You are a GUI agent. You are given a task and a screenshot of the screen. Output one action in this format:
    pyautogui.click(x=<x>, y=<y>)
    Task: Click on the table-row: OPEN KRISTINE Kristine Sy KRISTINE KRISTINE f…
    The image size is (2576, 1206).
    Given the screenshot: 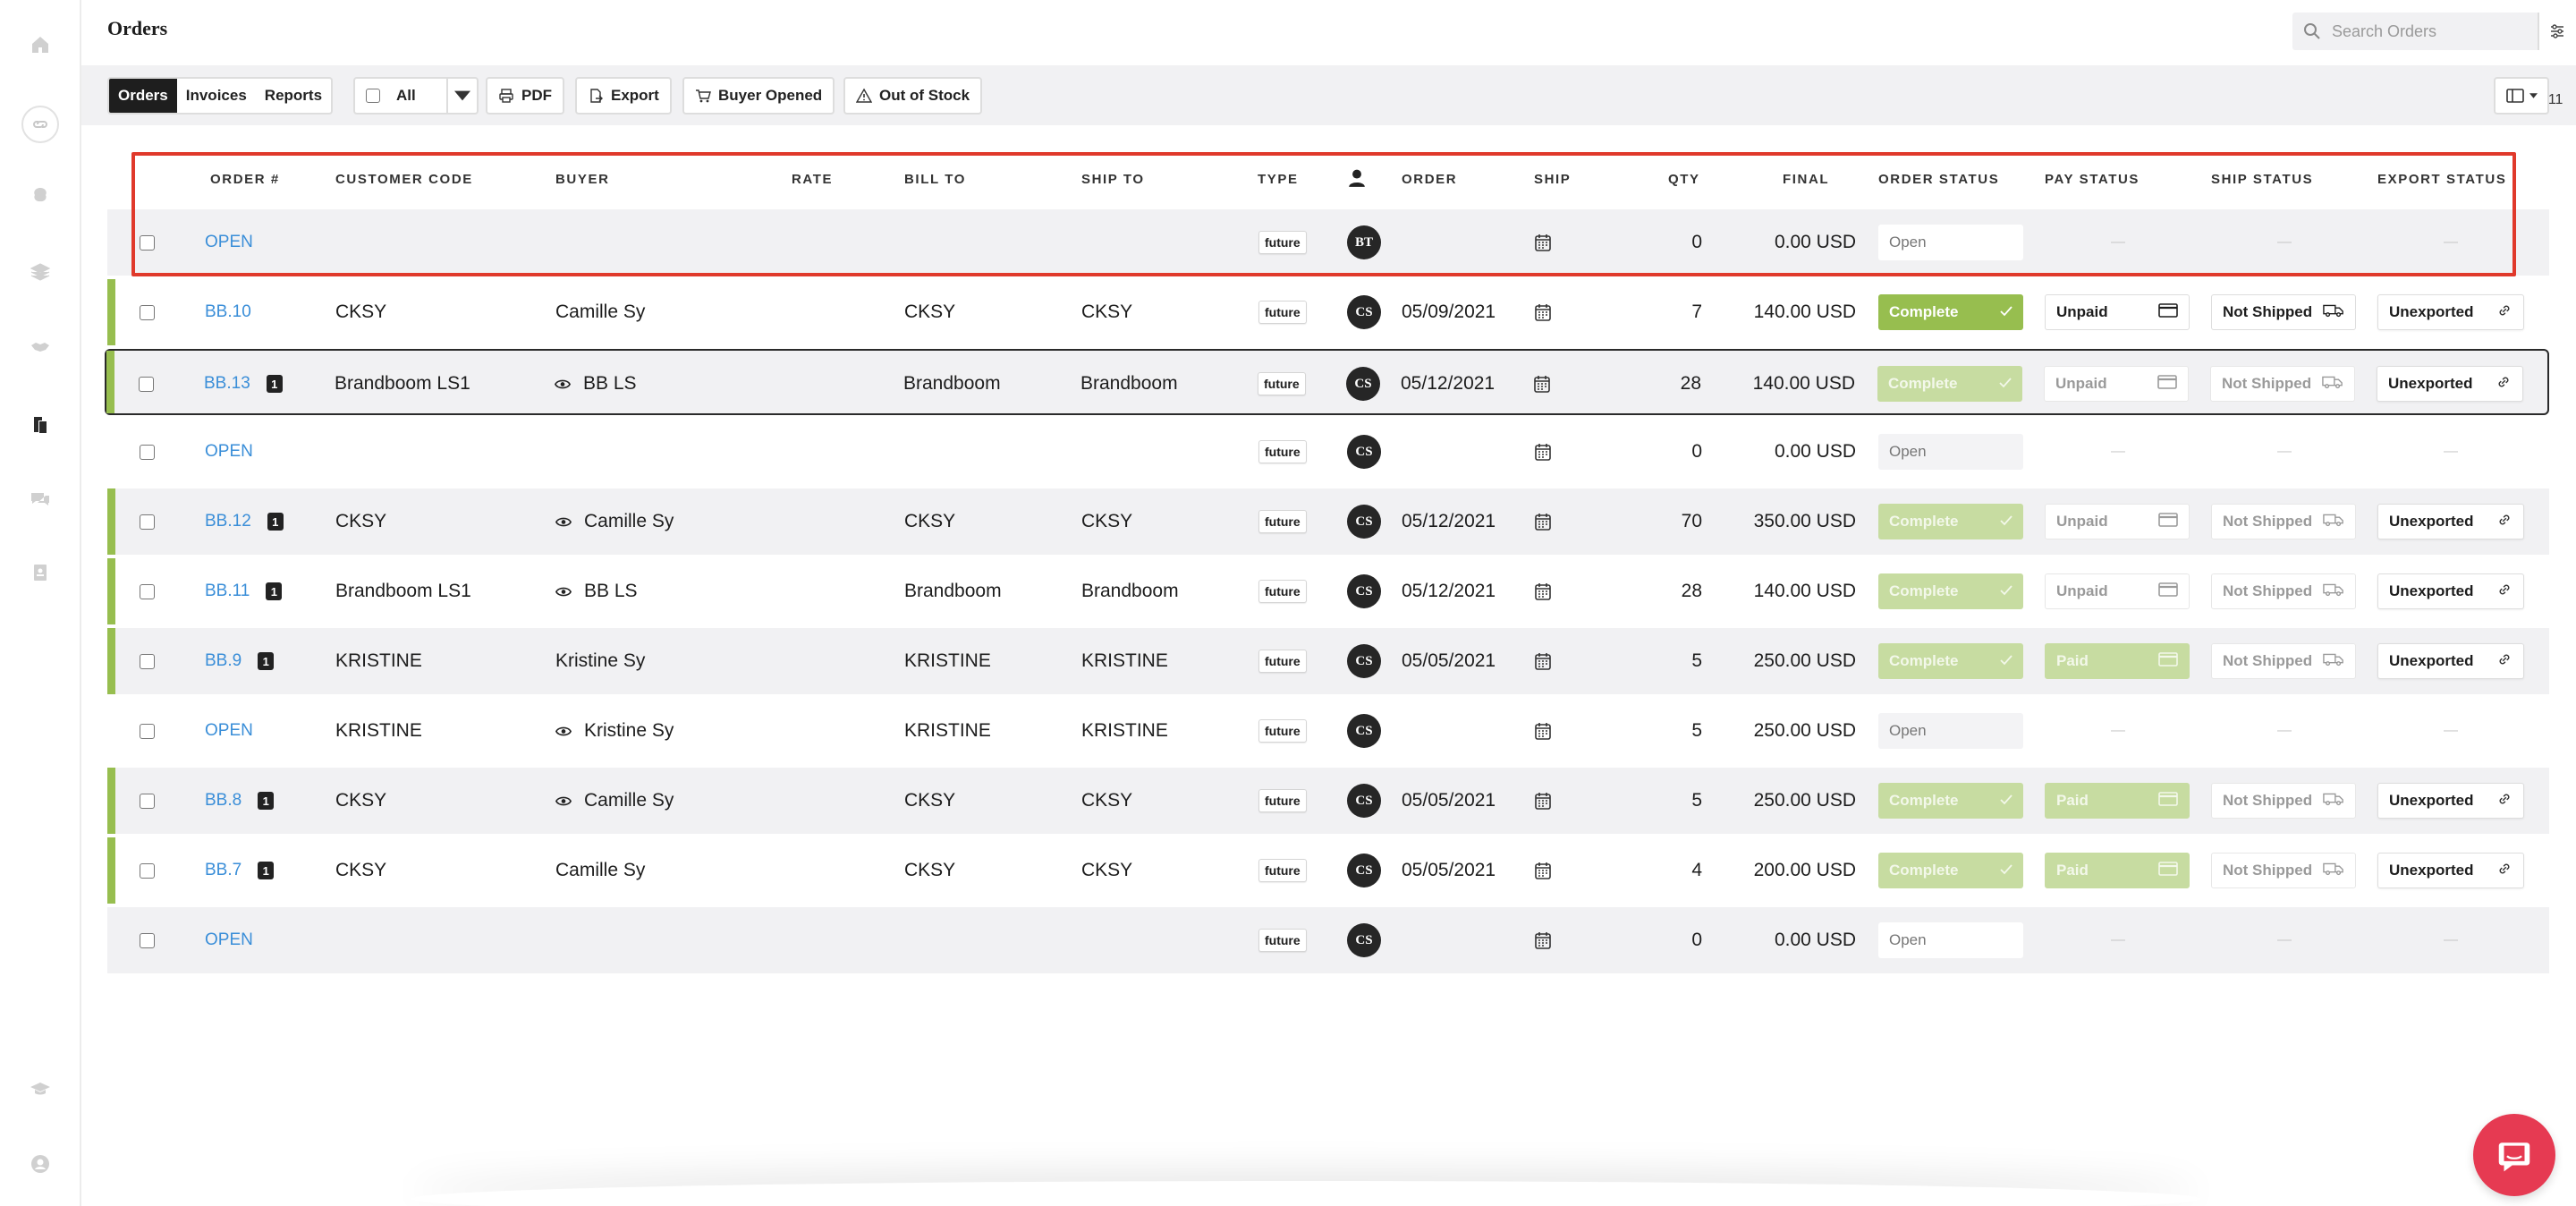 What is the action you would take?
    pyautogui.click(x=1328, y=731)
    